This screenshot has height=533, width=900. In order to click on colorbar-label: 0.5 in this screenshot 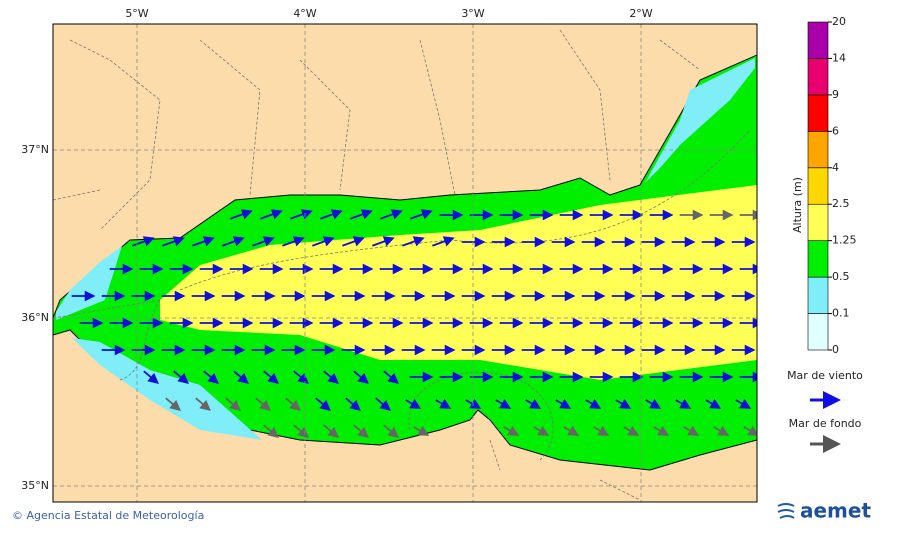, I will do `click(841, 276)`.